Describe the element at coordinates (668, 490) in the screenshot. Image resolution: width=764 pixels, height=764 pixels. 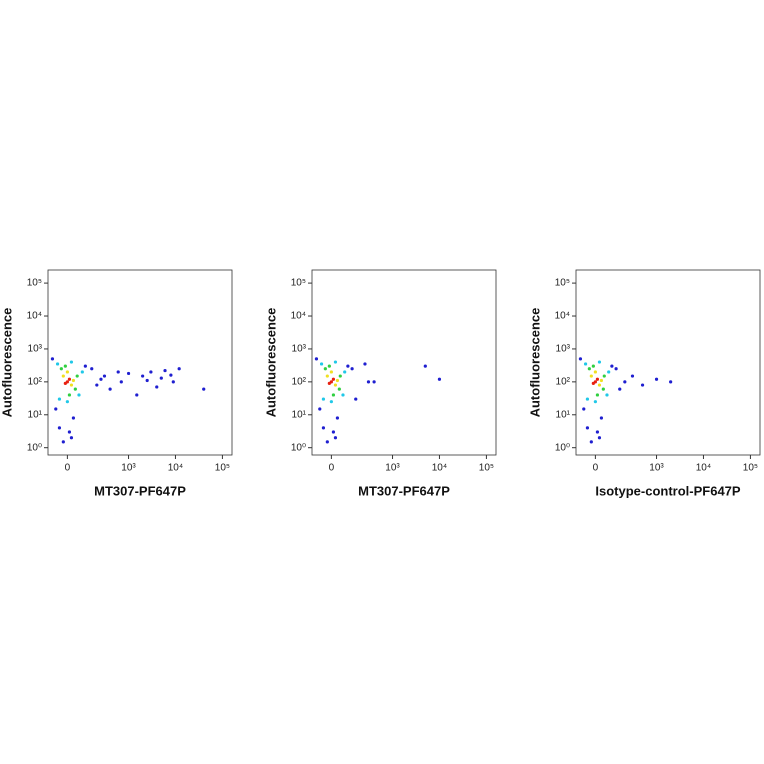
I see `x-axis-title: Isotype-control-PF647P` at that location.